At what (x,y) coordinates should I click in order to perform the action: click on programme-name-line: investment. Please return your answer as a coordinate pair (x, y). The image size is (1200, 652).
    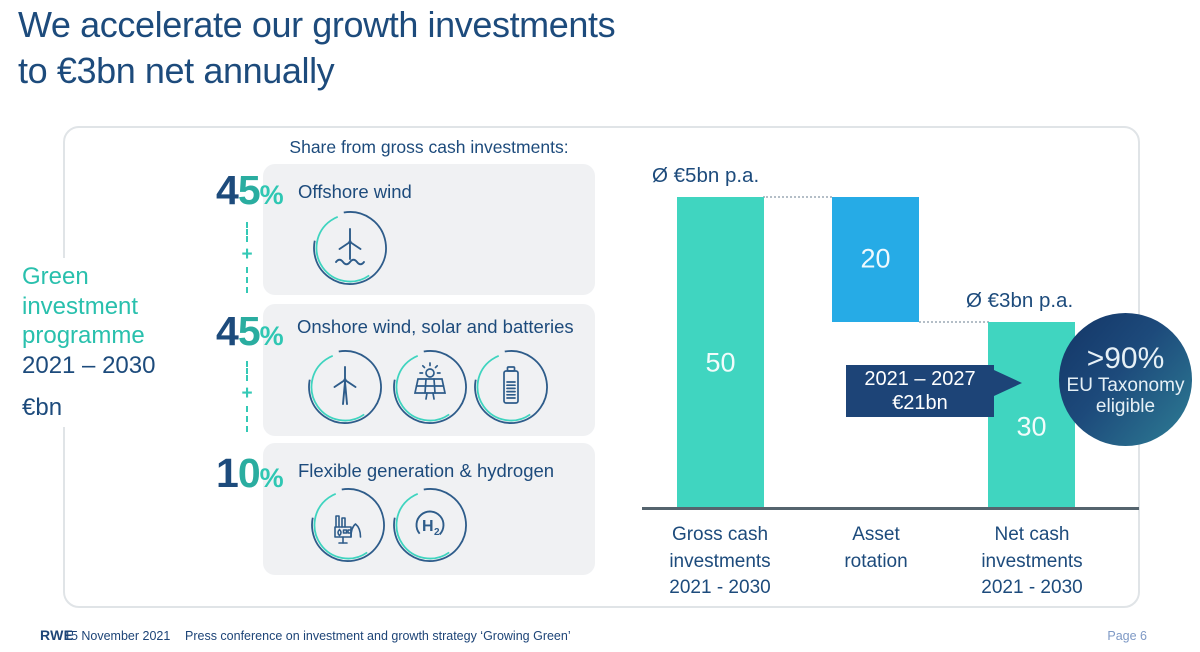
    Looking at the image, I should click on (80, 306).